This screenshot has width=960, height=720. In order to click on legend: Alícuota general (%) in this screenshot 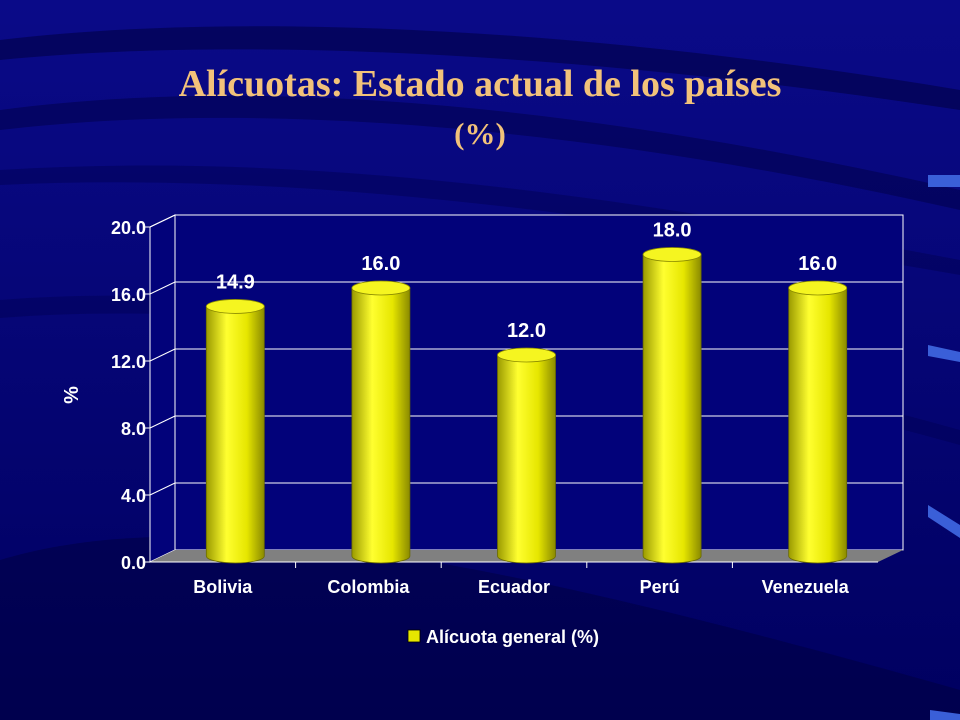, I will do `click(503, 637)`.